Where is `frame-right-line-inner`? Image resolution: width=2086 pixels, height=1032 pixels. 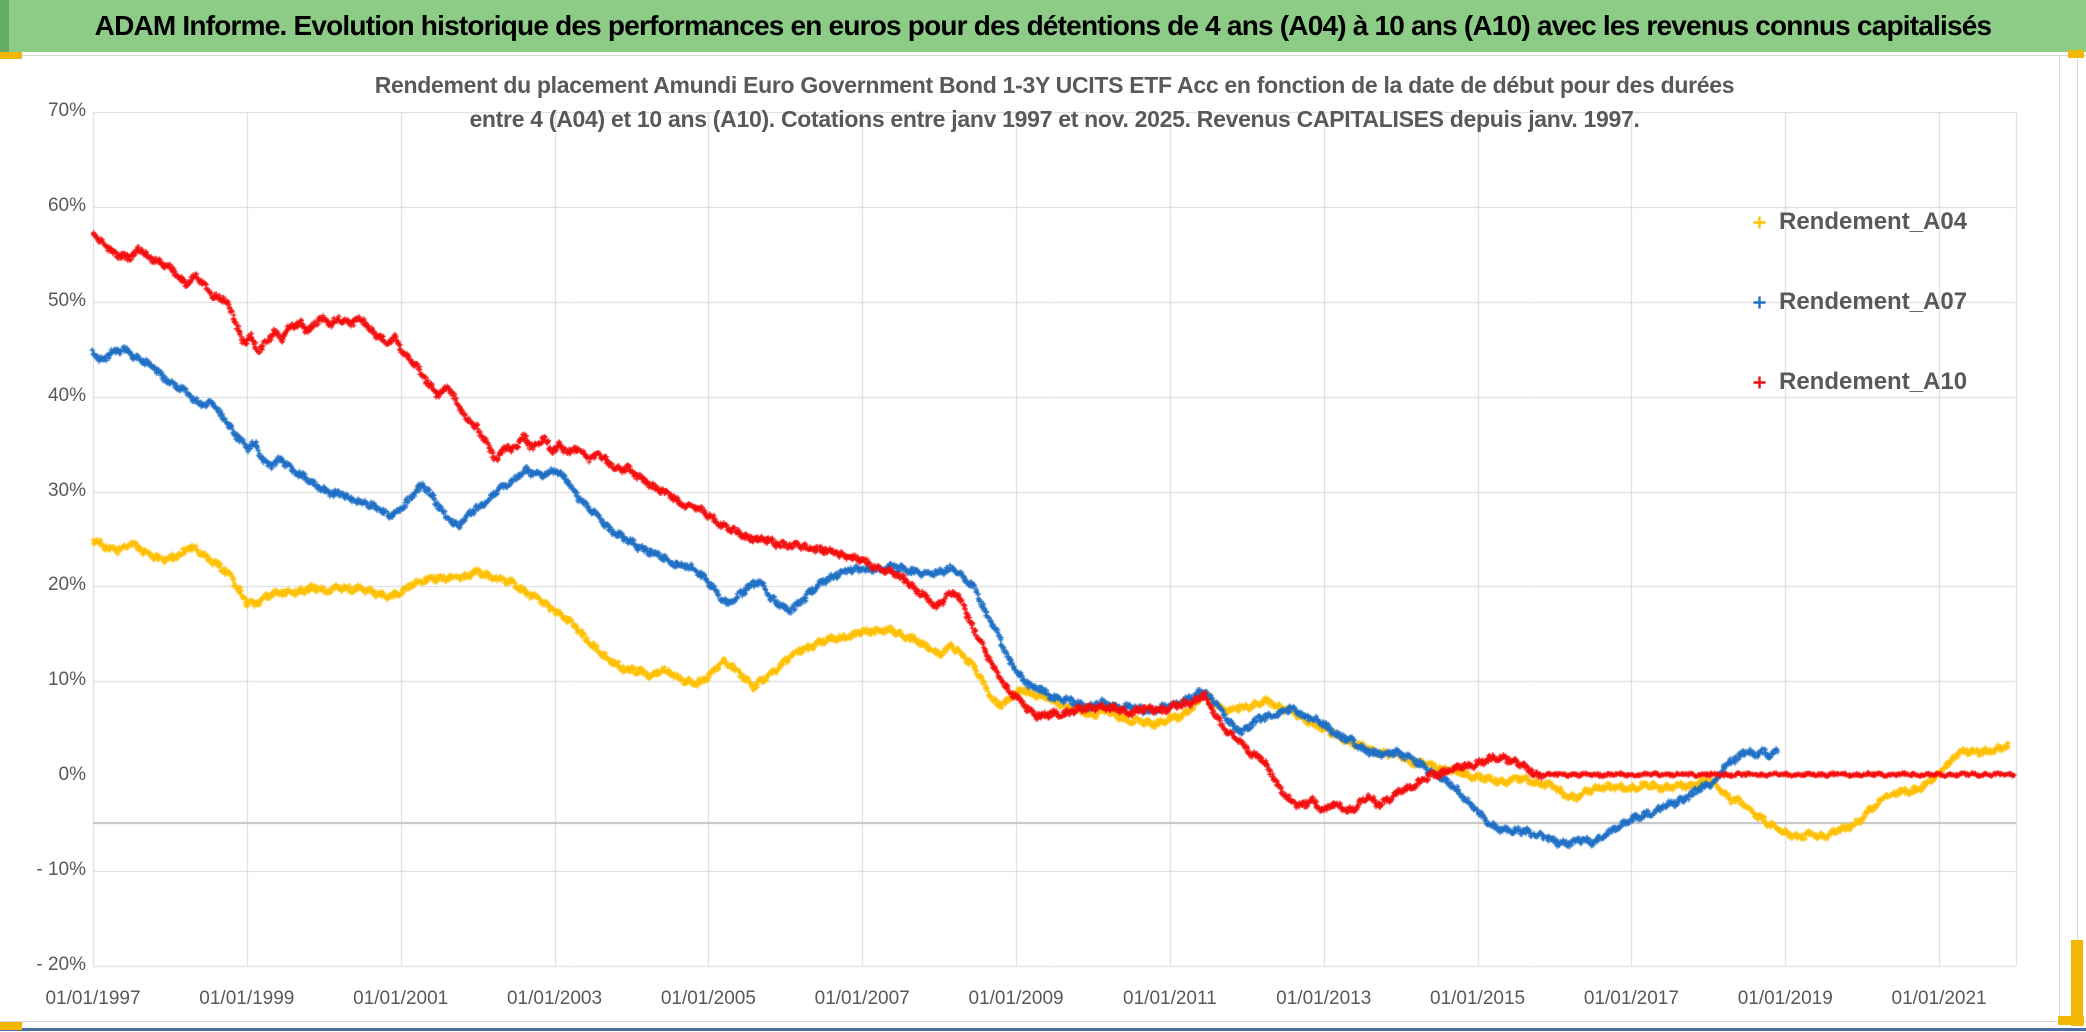
frame-right-line-inner is located at coordinates (2059, 539).